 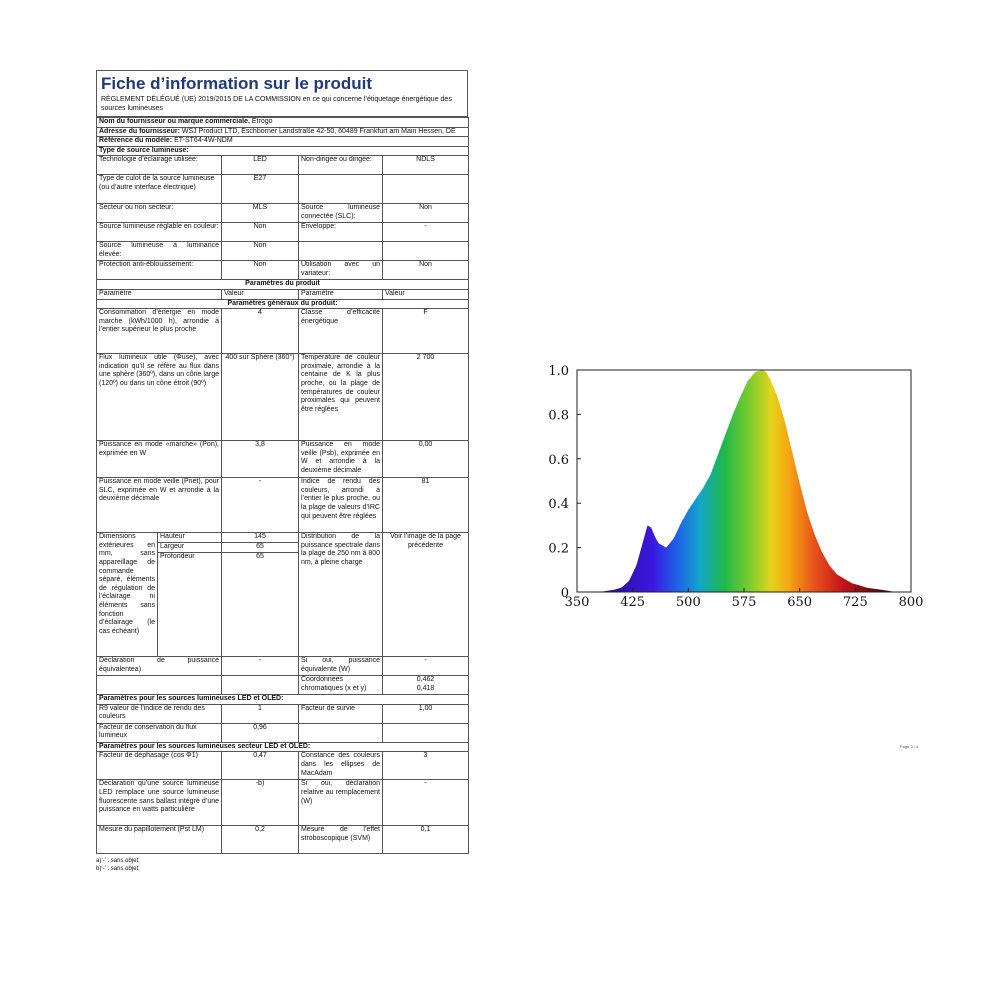 What do you see at coordinates (425, 165) in the screenshot?
I see `value-cell: NDLS` at bounding box center [425, 165].